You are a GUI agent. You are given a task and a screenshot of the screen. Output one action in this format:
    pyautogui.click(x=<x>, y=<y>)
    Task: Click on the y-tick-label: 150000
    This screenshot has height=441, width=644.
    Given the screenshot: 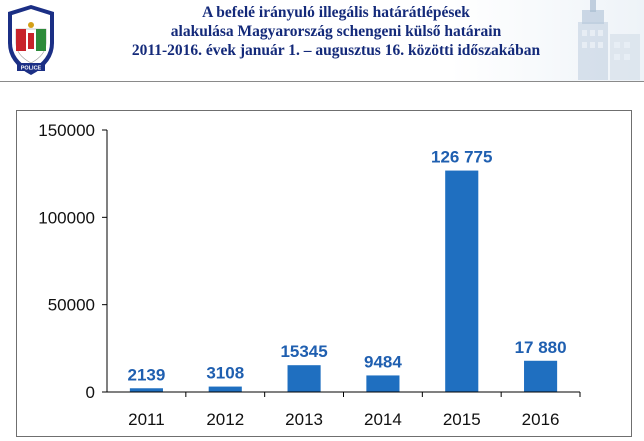 What is the action you would take?
    pyautogui.click(x=66, y=130)
    